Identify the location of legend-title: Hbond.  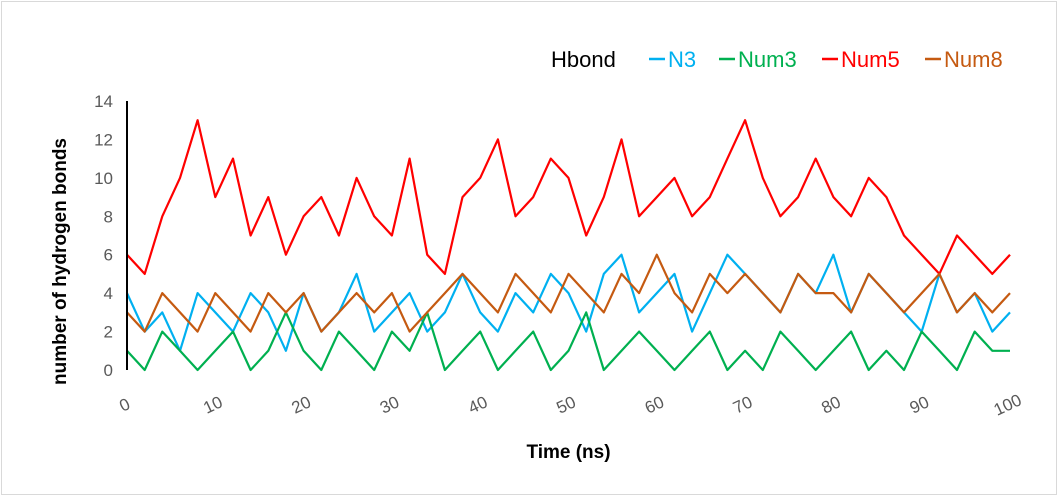
(583, 59).